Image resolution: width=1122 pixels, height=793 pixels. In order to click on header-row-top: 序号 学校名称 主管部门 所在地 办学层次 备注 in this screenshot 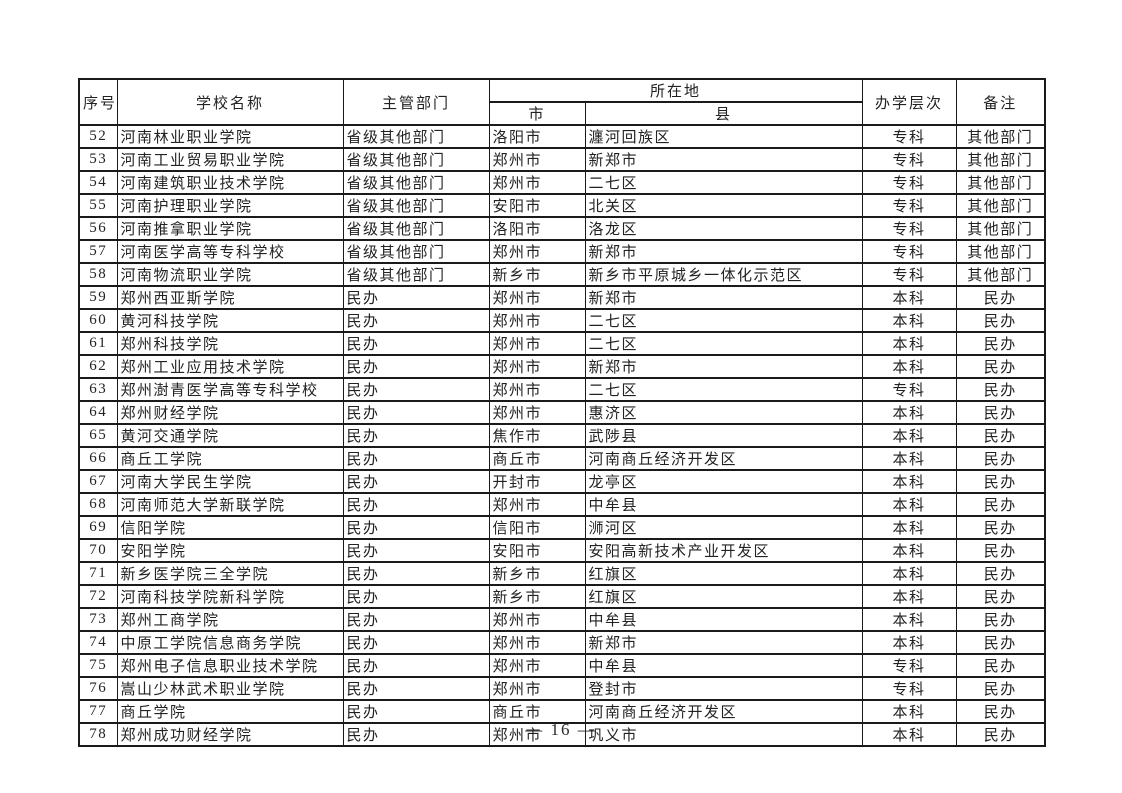, I will do `click(562, 102)`.